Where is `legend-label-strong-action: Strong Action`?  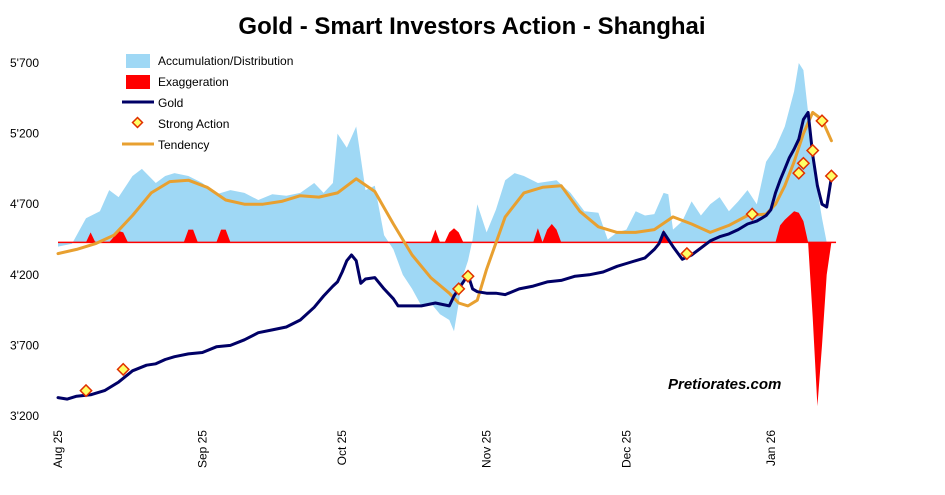
legend-label-strong-action: Strong Action is located at coordinates (193, 124).